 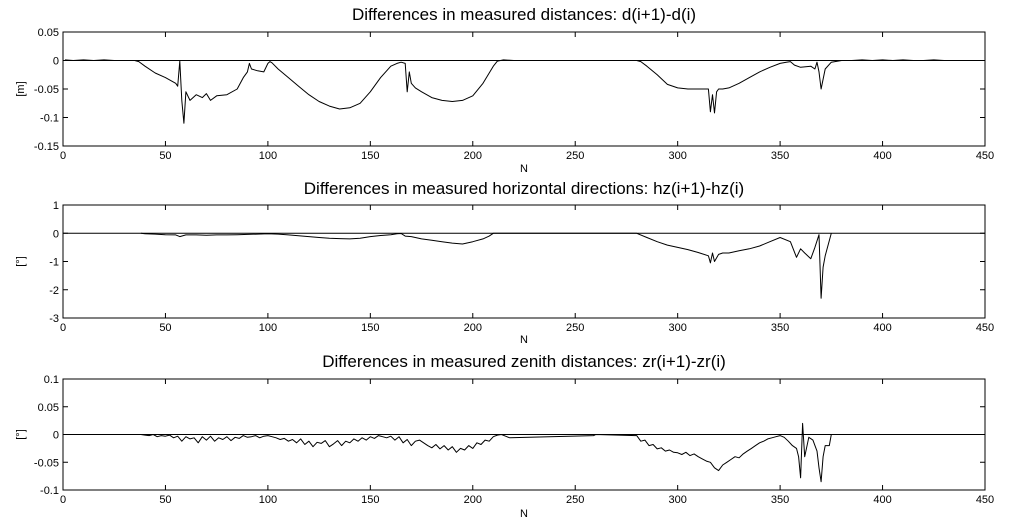 I want to click on y-tick-label: 1, so click(x=56, y=206).